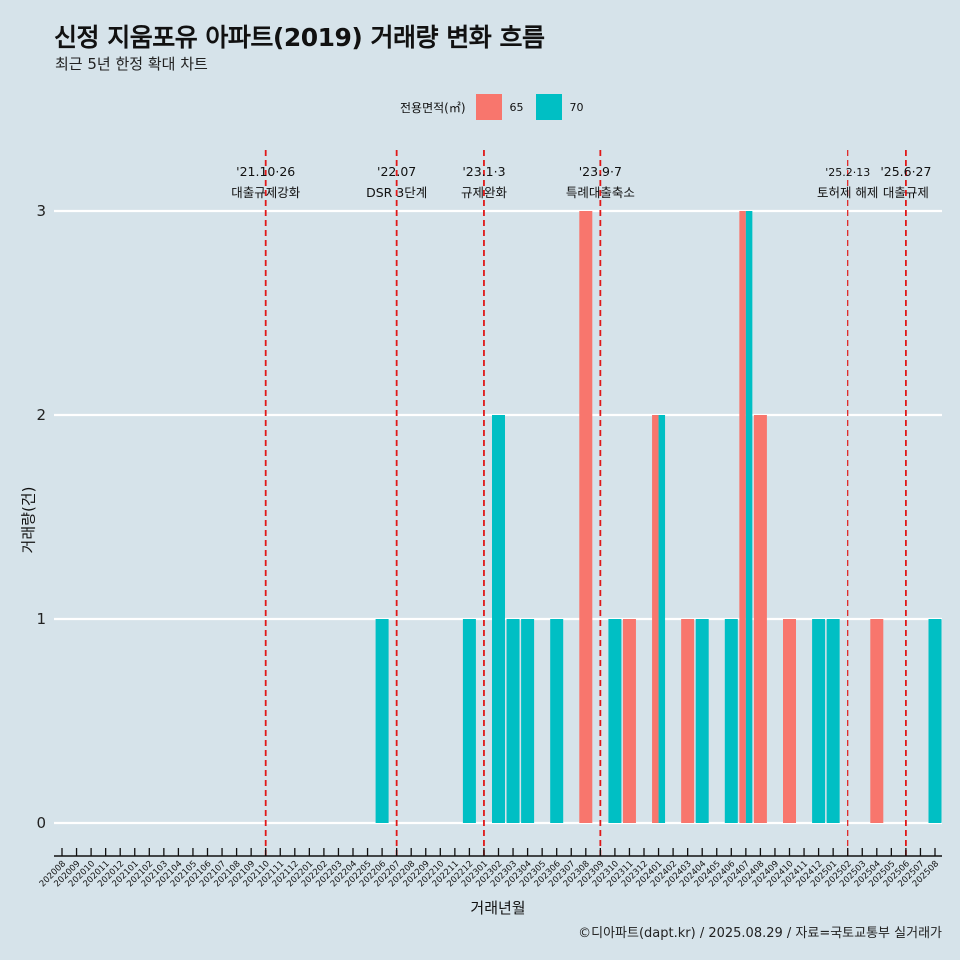 This screenshot has height=960, width=960. I want to click on event-label: 대출규제강화, so click(266, 192).